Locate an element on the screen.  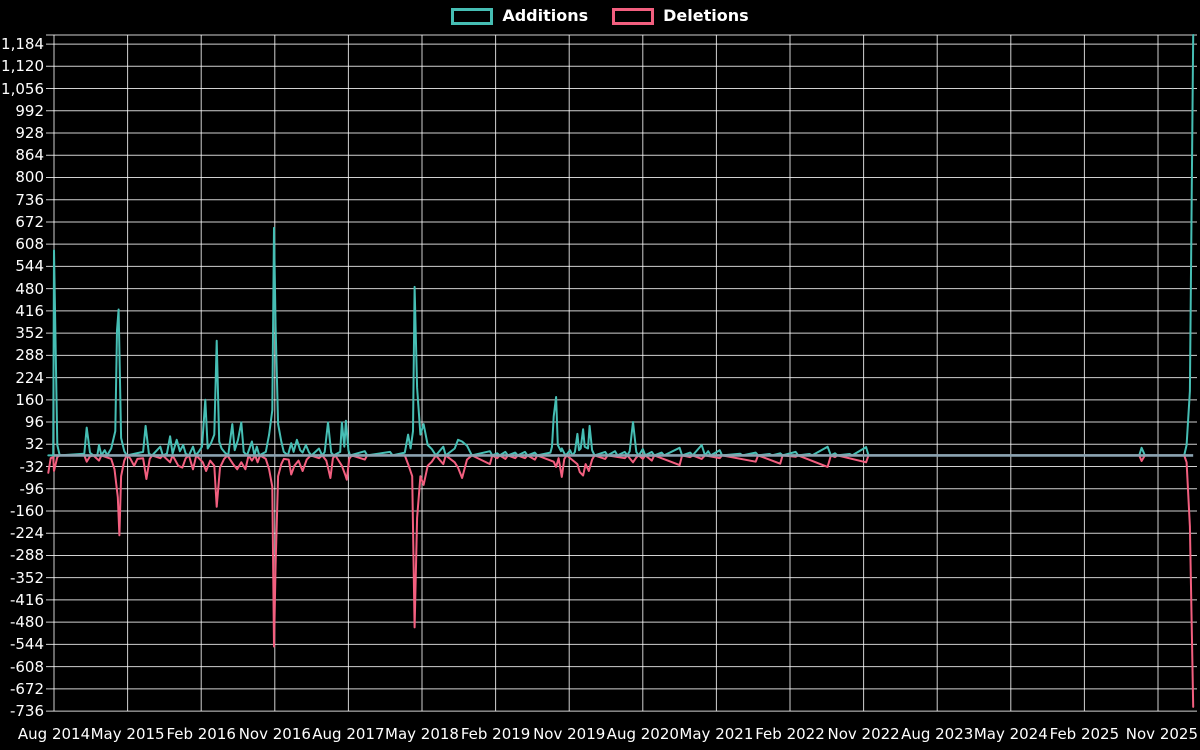
y-axis-label: 288 is located at coordinates (29, 355).